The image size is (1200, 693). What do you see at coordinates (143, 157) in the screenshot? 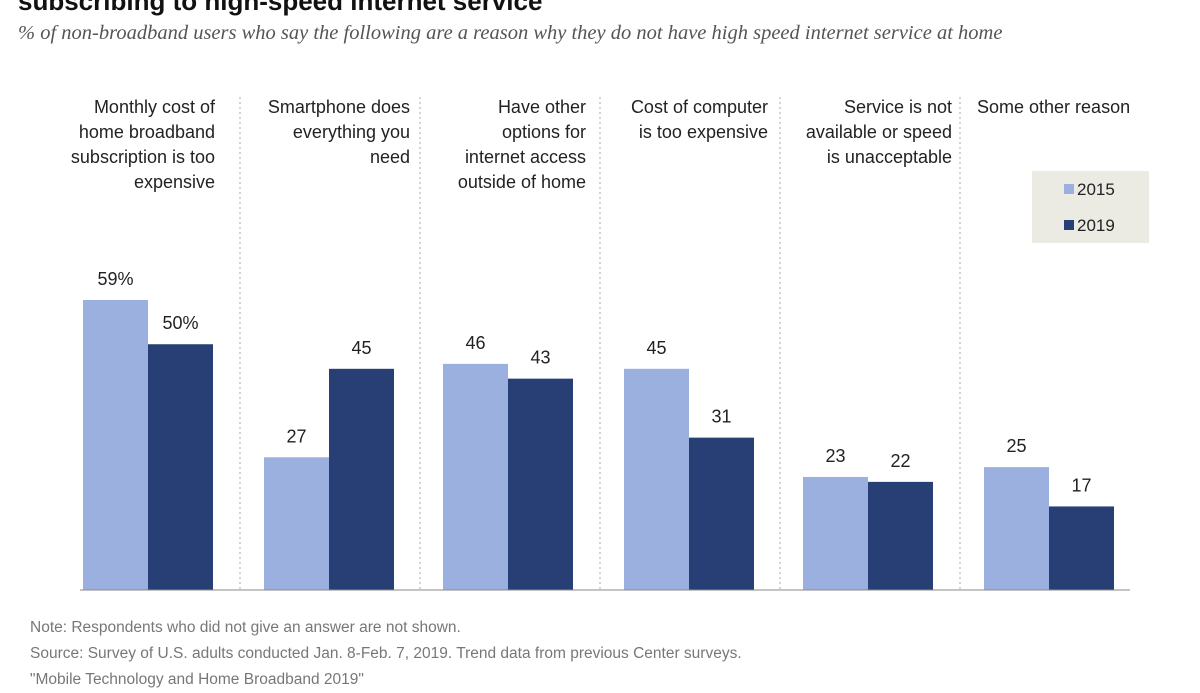
I see `category-label-line: subscription is too` at bounding box center [143, 157].